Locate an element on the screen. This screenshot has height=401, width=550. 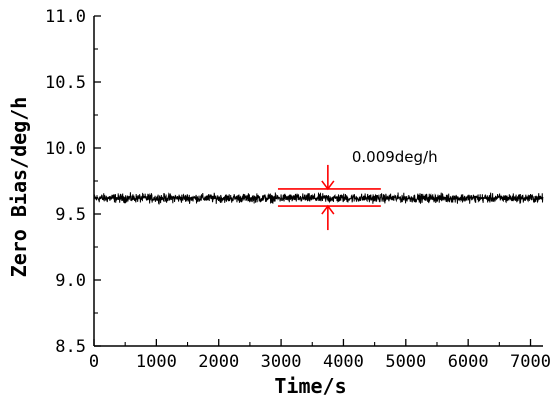
annotation-label: 0.009deg/h is located at coordinates (395, 157).